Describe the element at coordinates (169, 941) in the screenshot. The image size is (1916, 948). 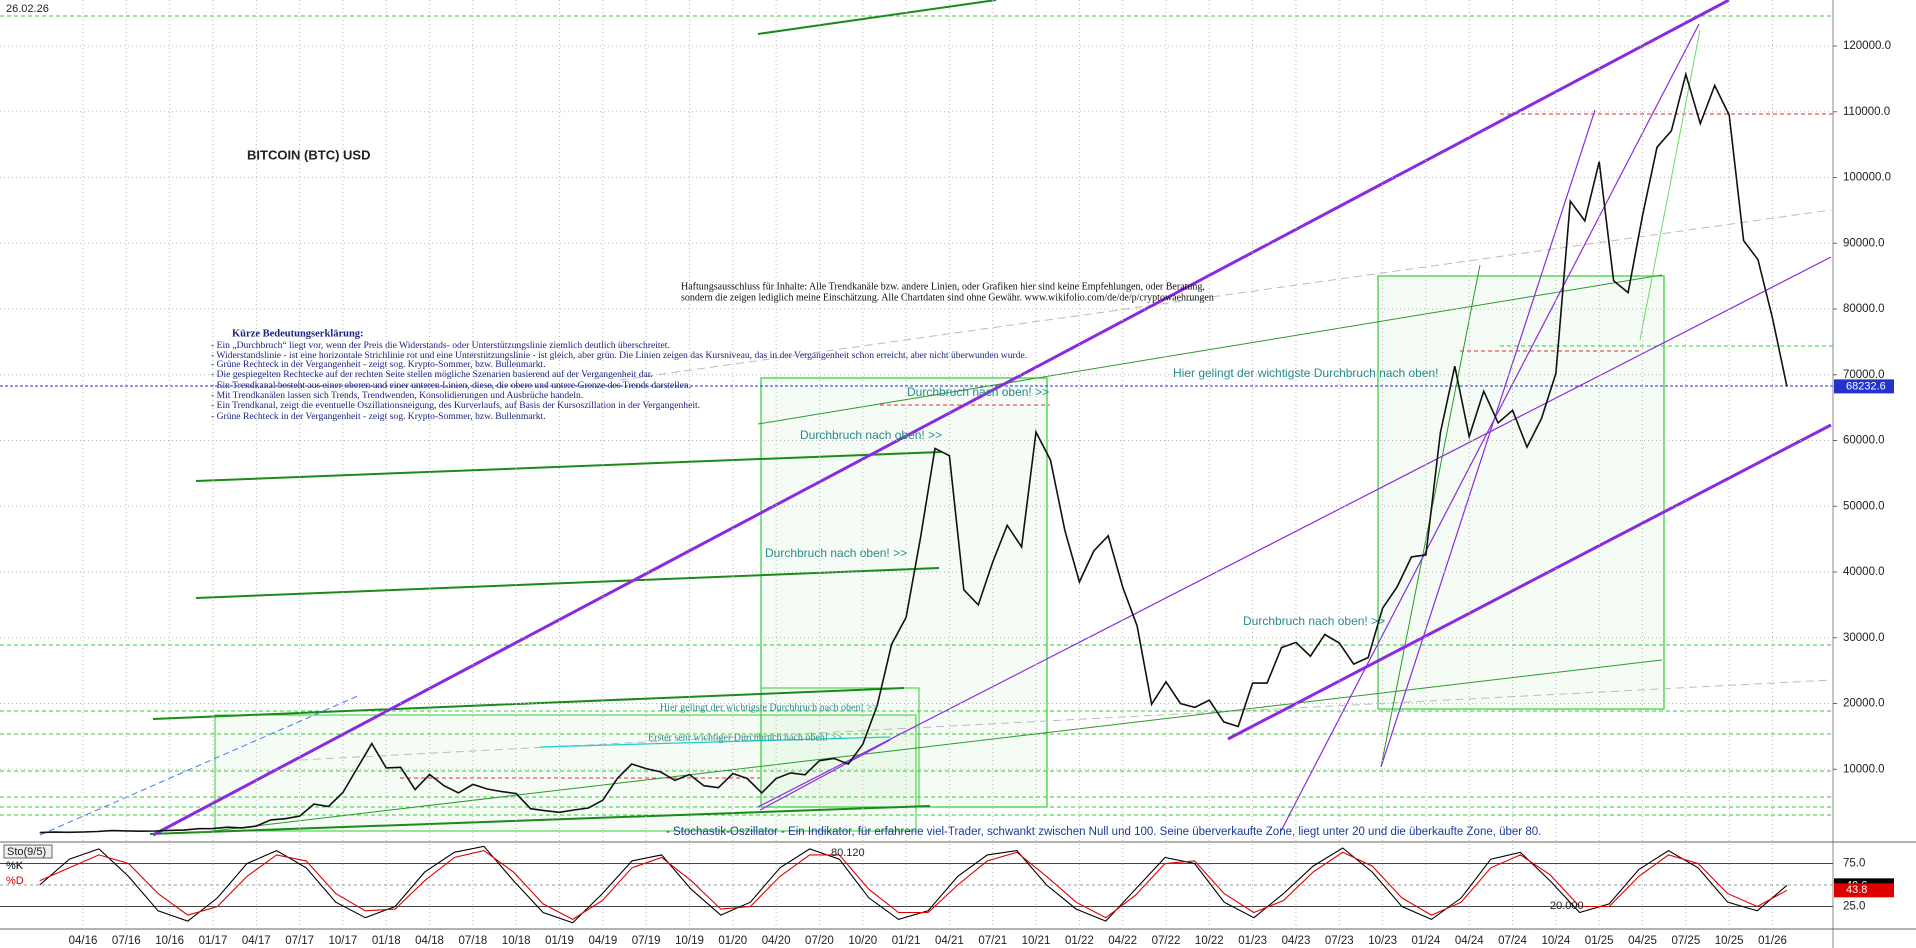
I see `x-tick-label: 10/16` at that location.